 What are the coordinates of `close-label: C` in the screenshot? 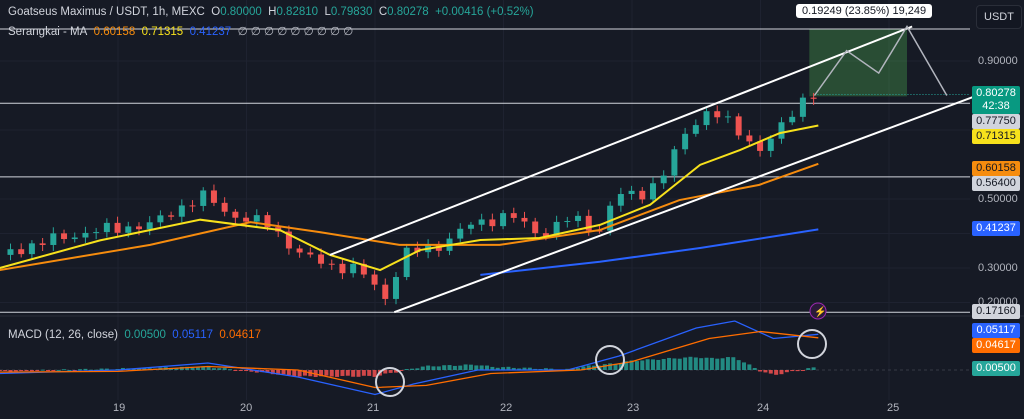 It's located at (383, 12).